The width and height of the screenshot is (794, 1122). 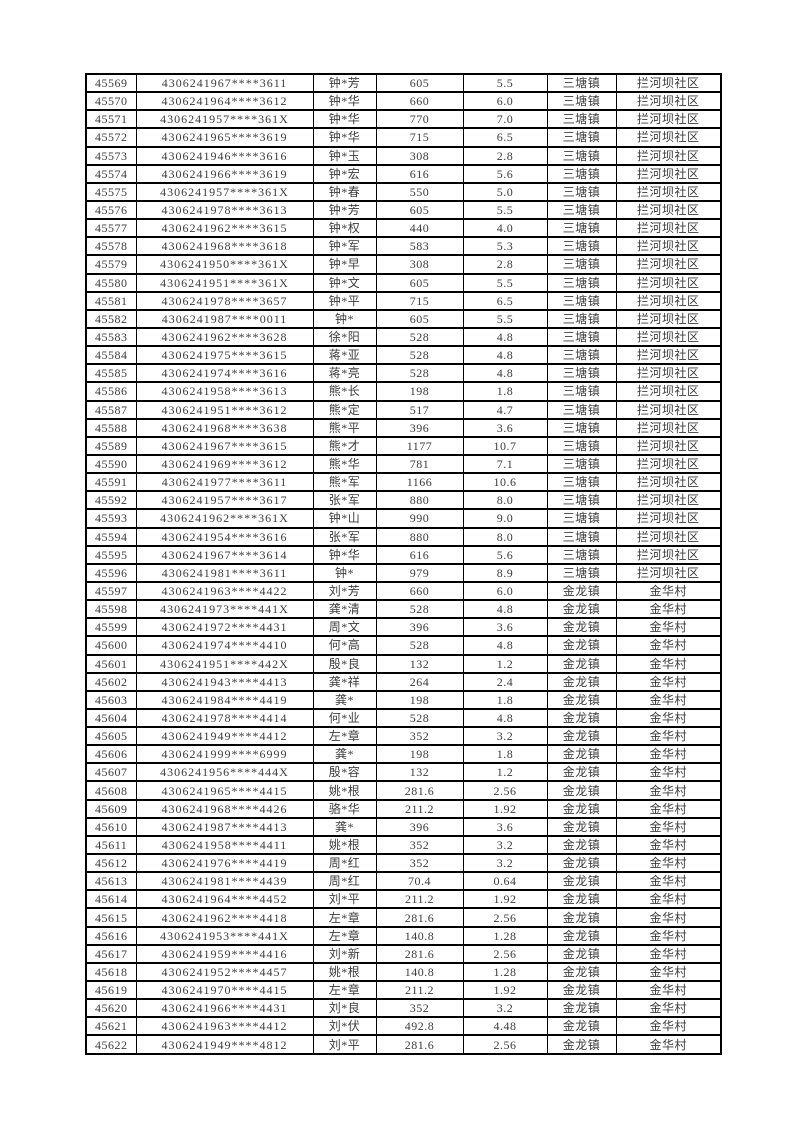 I want to click on id-card-number-cell: 4306241976****4419, so click(x=224, y=863).